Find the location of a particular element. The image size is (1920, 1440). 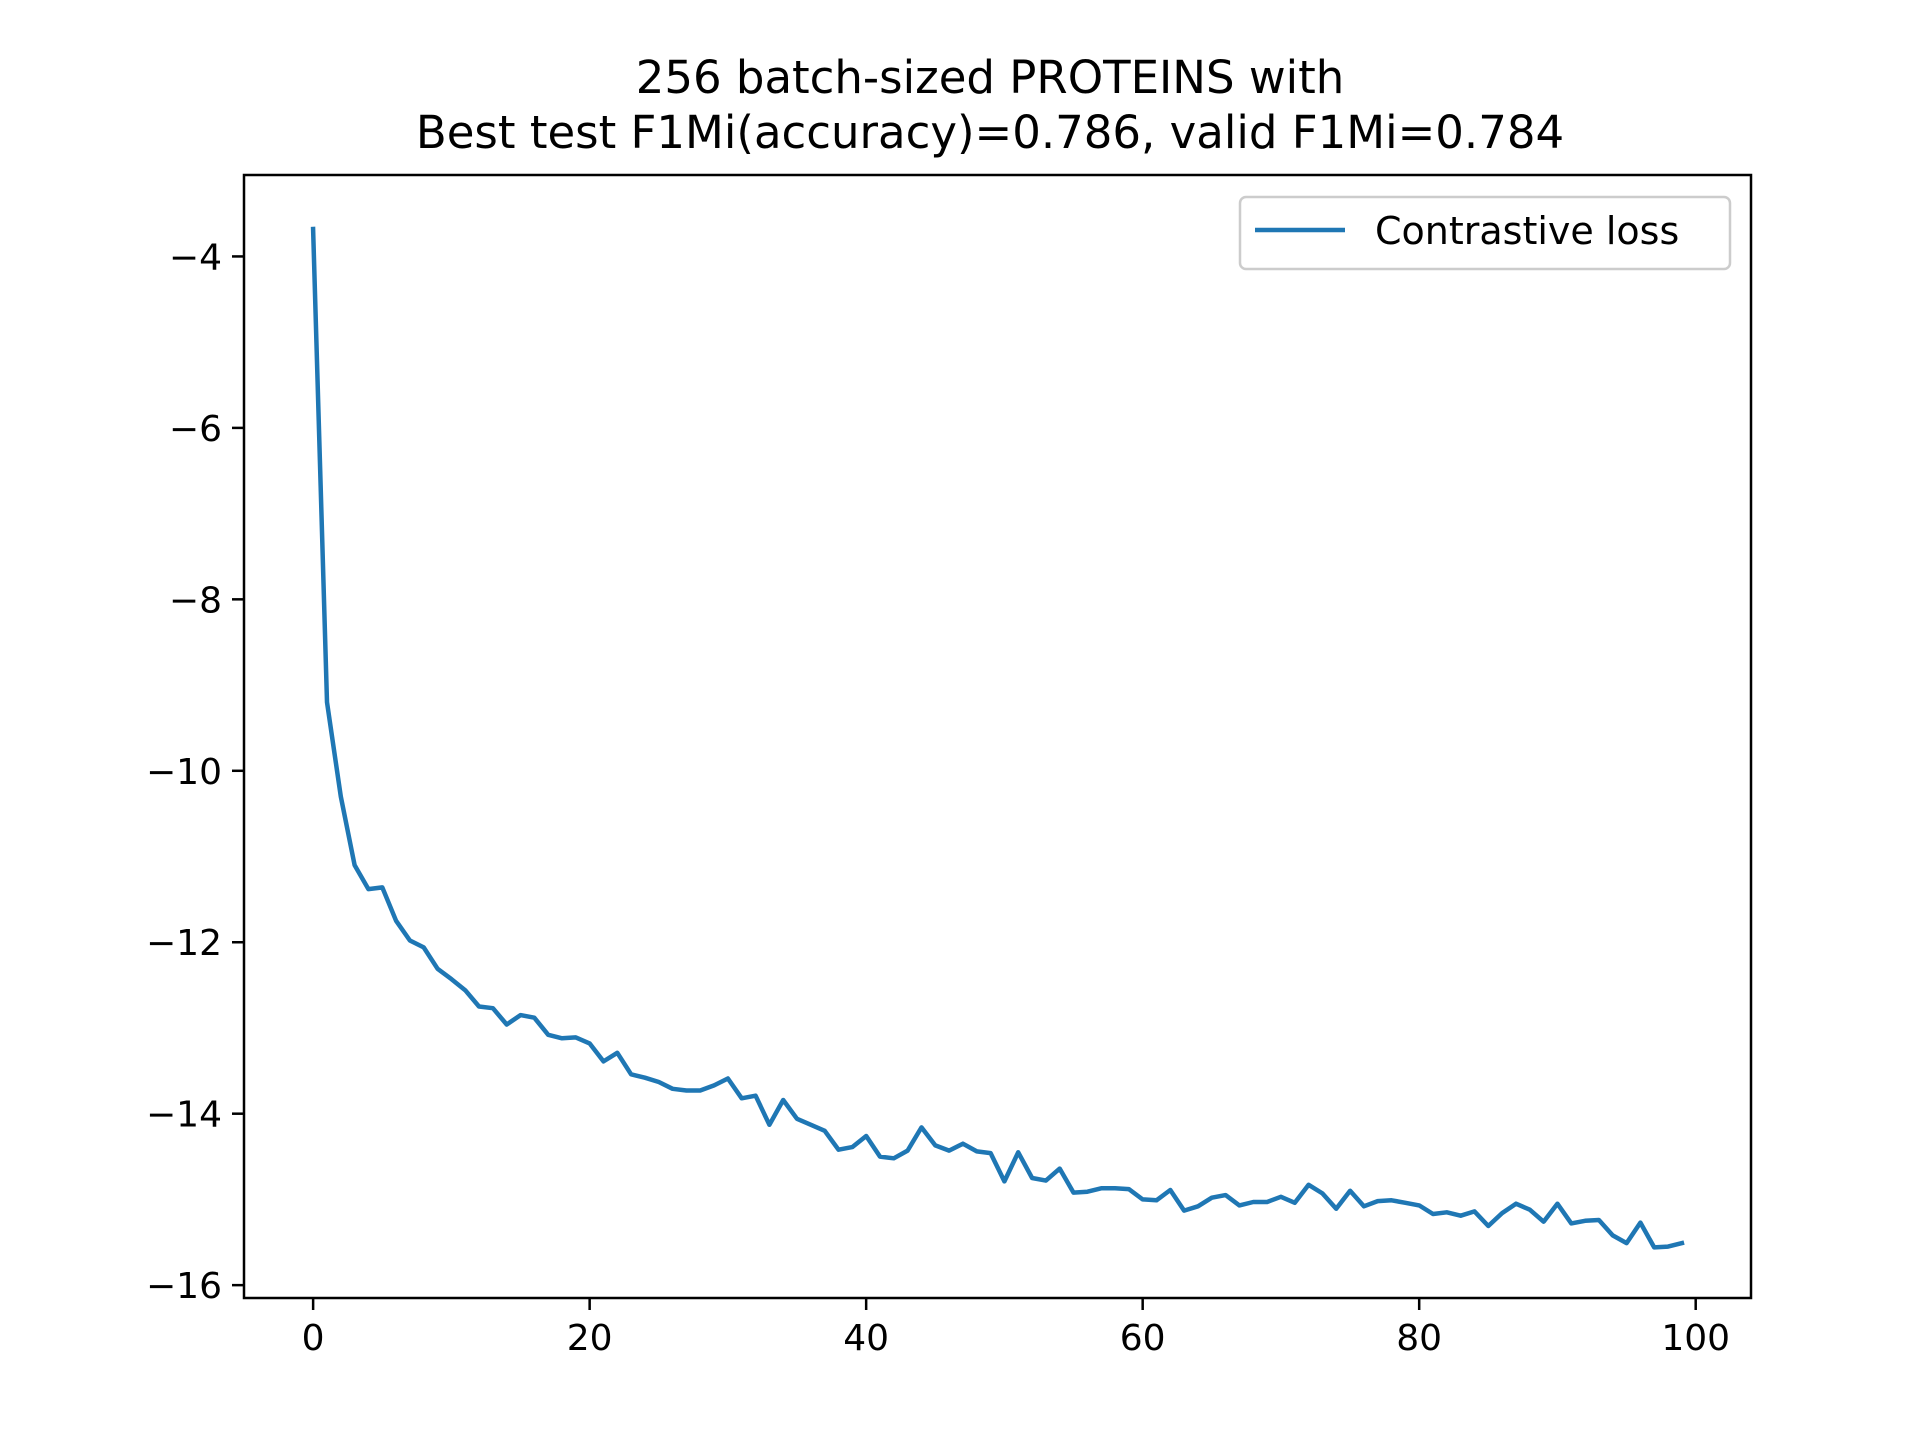

legend: Contrastive loss is located at coordinates (1485, 233).